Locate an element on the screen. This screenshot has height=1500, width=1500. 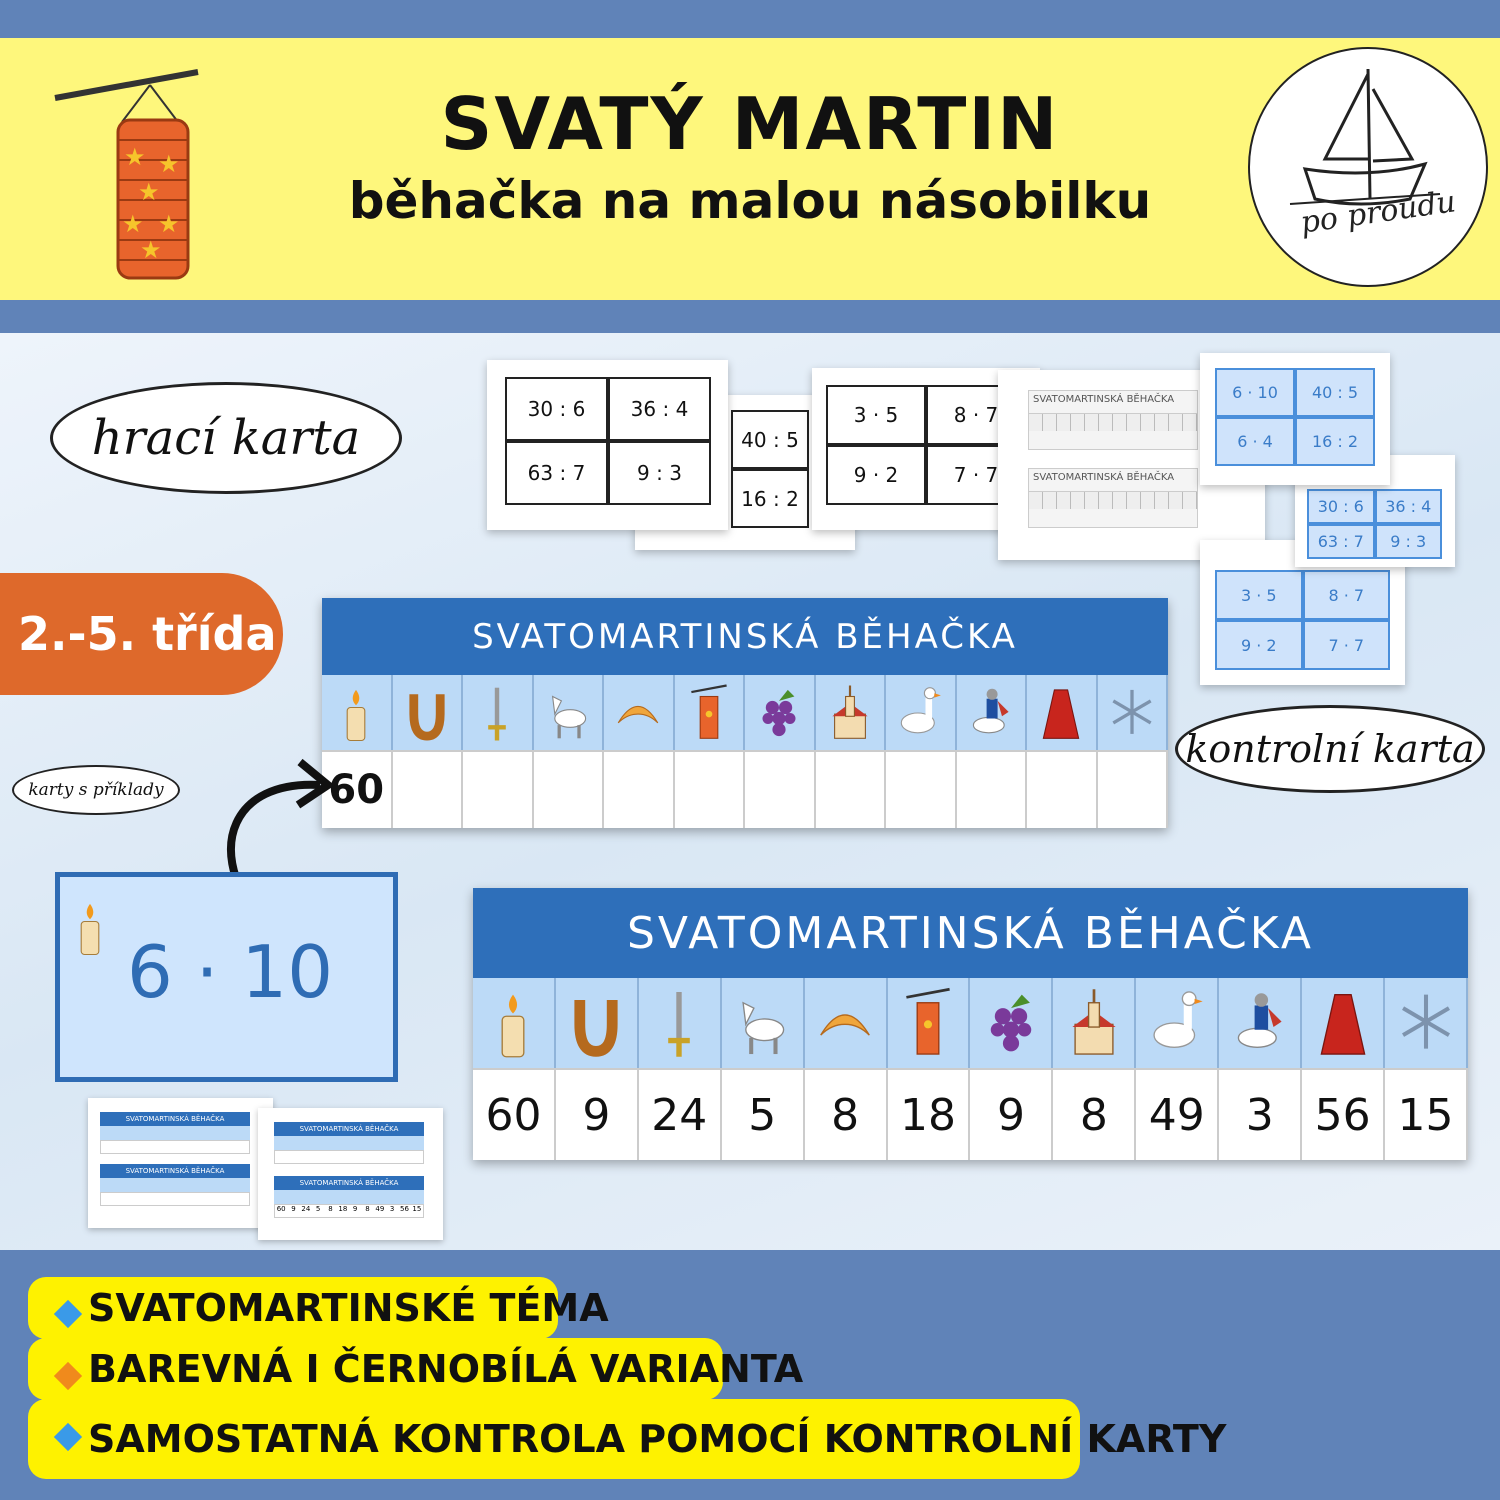
task-cell: 3 · 5 is located at coordinates (1259, 595).